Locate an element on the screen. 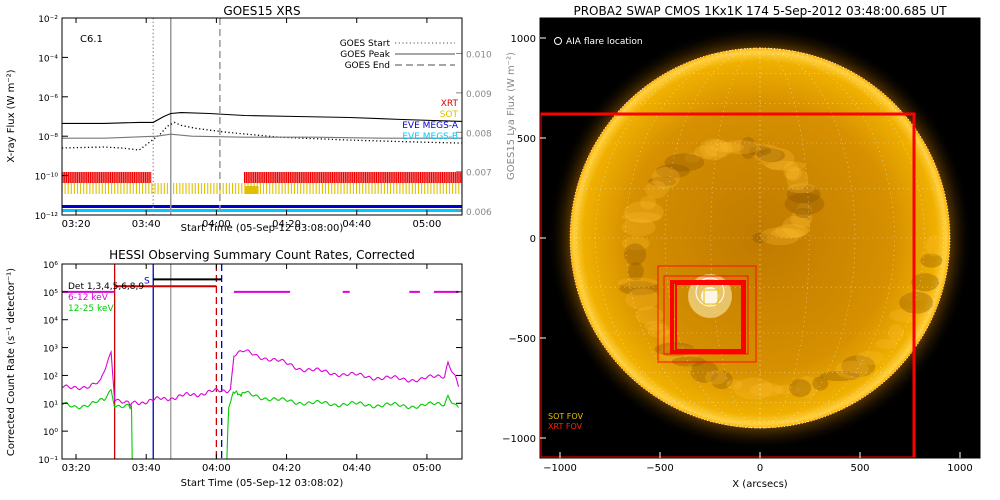  goes-ytick-label: 10⁻¹² is located at coordinates (47, 217).